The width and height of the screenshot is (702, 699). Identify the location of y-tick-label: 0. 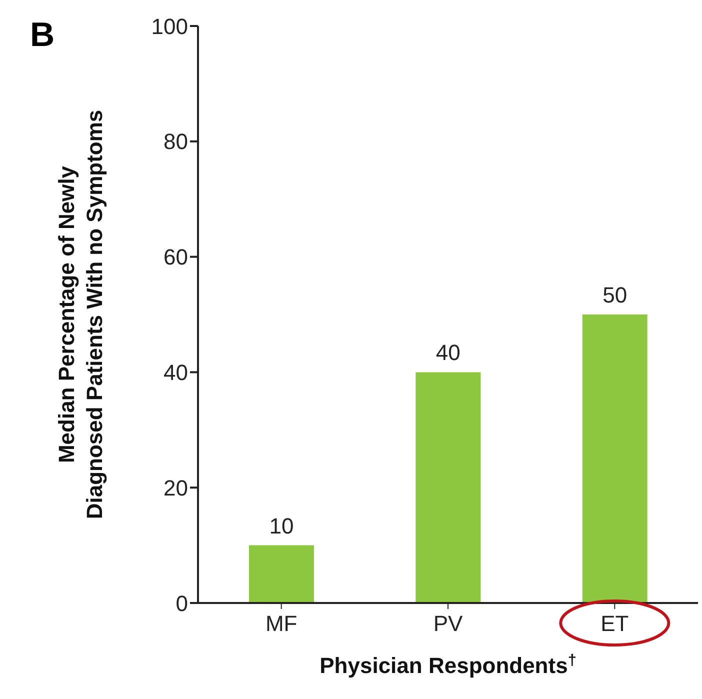
(182, 603).